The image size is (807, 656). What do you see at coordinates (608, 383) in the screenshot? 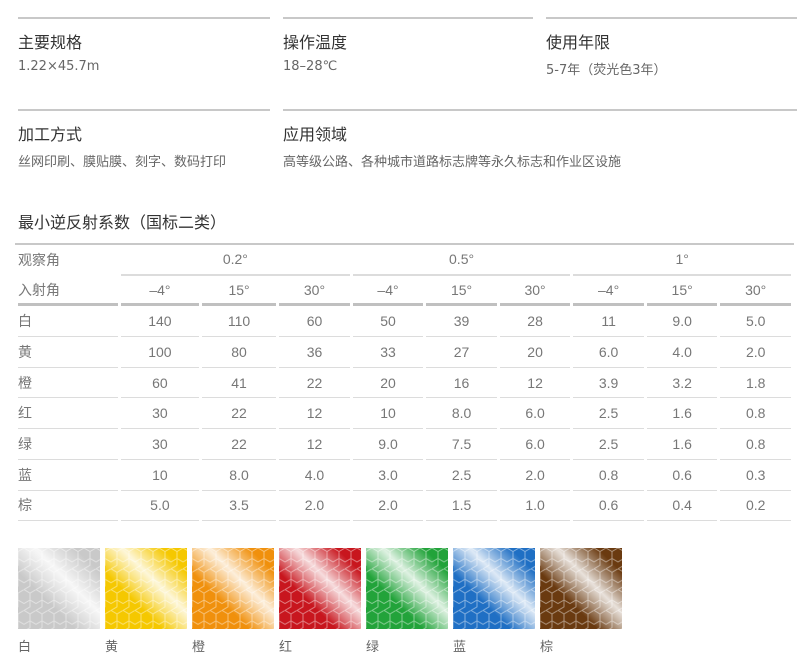
I see `table-cell: 3.9` at bounding box center [608, 383].